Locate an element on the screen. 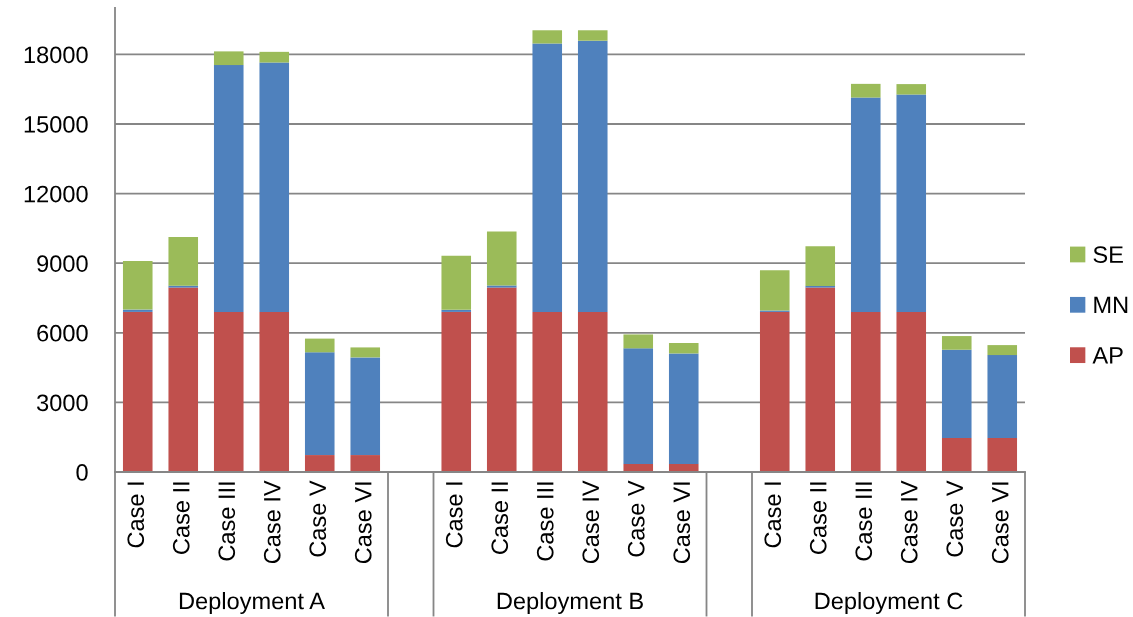 Image resolution: width=1133 pixels, height=617 pixels. legend-label: MN is located at coordinates (1111, 305).